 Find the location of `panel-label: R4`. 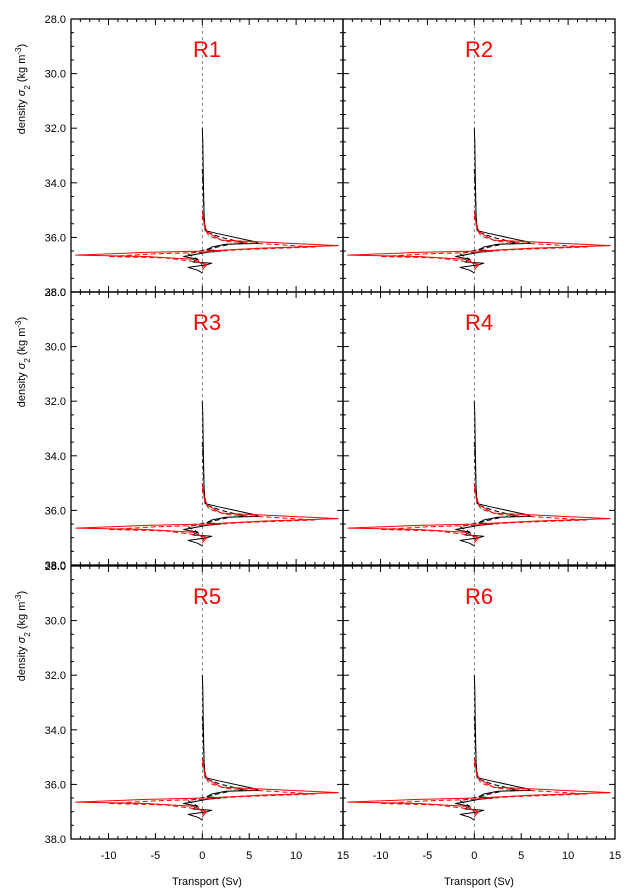

panel-label: R4 is located at coordinates (479, 322).